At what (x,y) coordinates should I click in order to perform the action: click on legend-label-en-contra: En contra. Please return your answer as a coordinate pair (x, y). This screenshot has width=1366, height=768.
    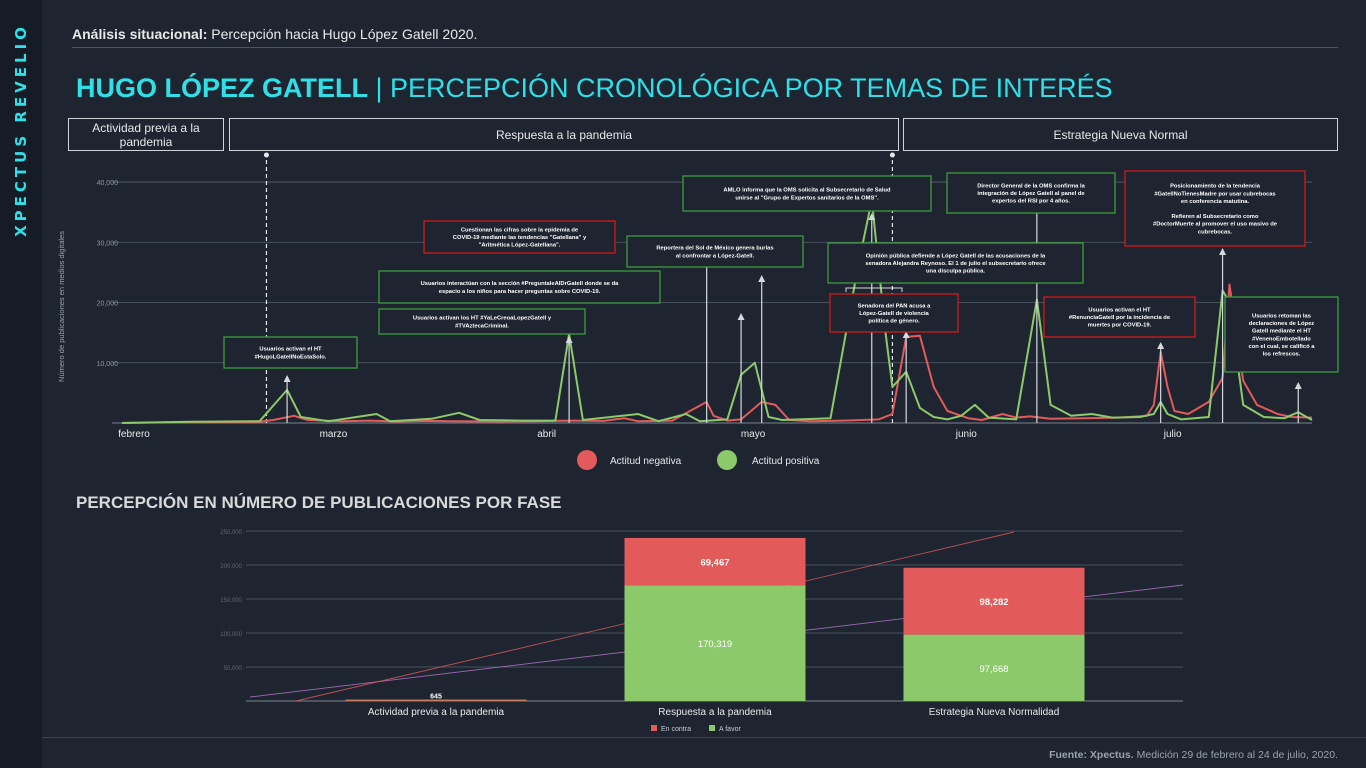
    Looking at the image, I should click on (676, 729).